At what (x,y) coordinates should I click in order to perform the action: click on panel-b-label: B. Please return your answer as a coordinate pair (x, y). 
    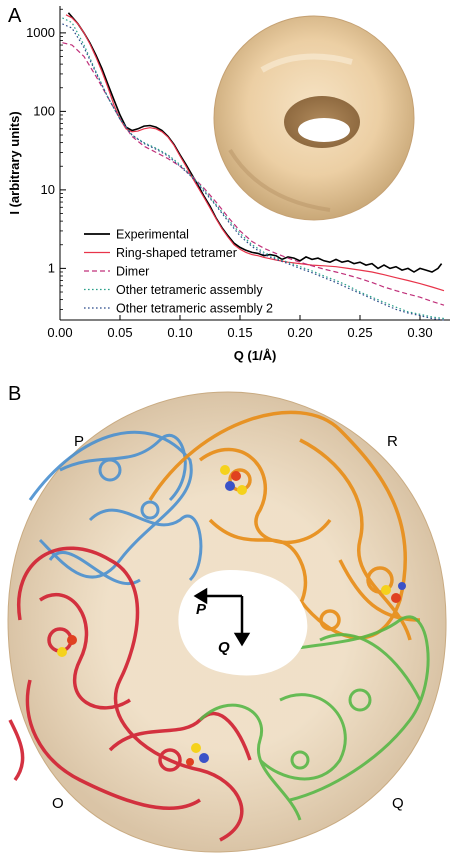
    Looking at the image, I should click on (14, 394).